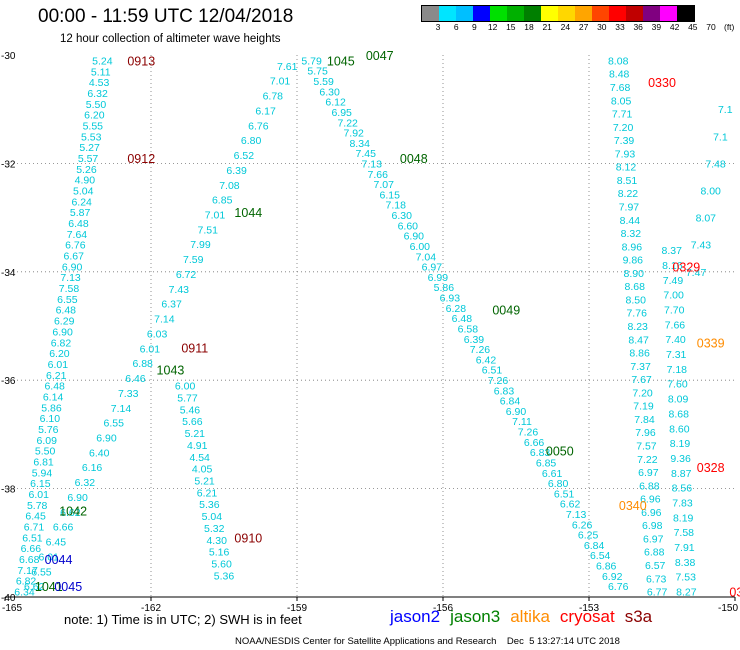  I want to click on wave-height-value: 7.13, so click(70, 278).